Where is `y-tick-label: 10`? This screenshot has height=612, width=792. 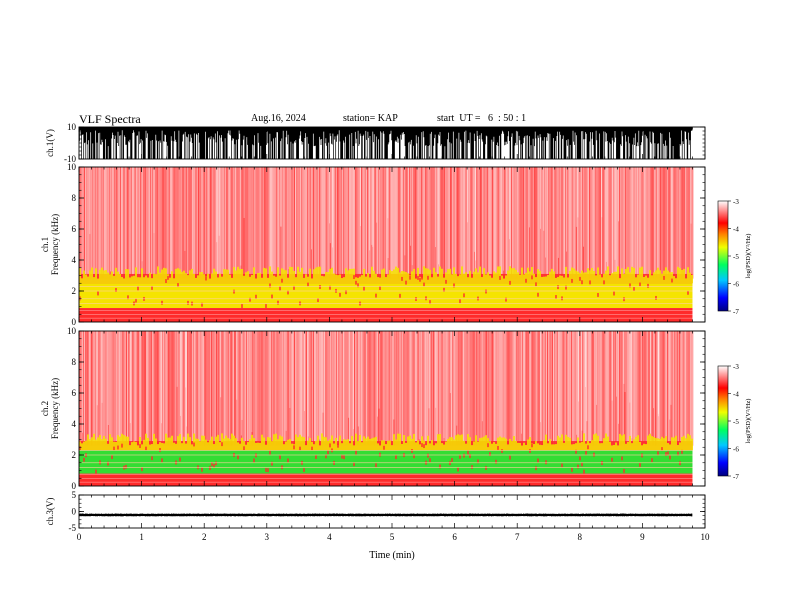 y-tick-label: 10 is located at coordinates (72, 331).